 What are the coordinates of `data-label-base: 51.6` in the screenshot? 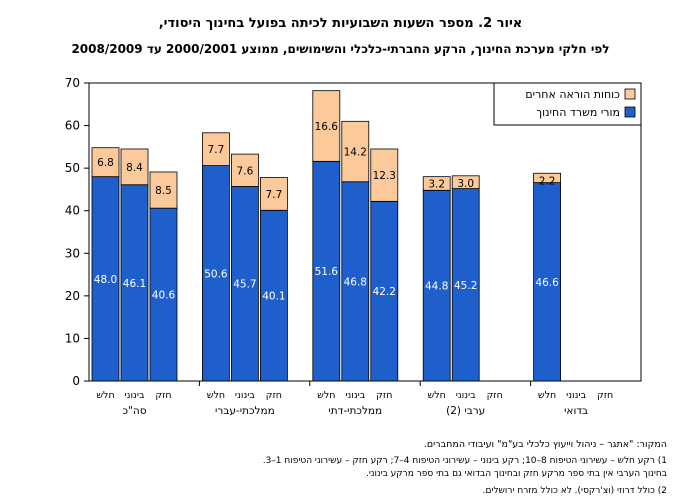 It's located at (327, 272).